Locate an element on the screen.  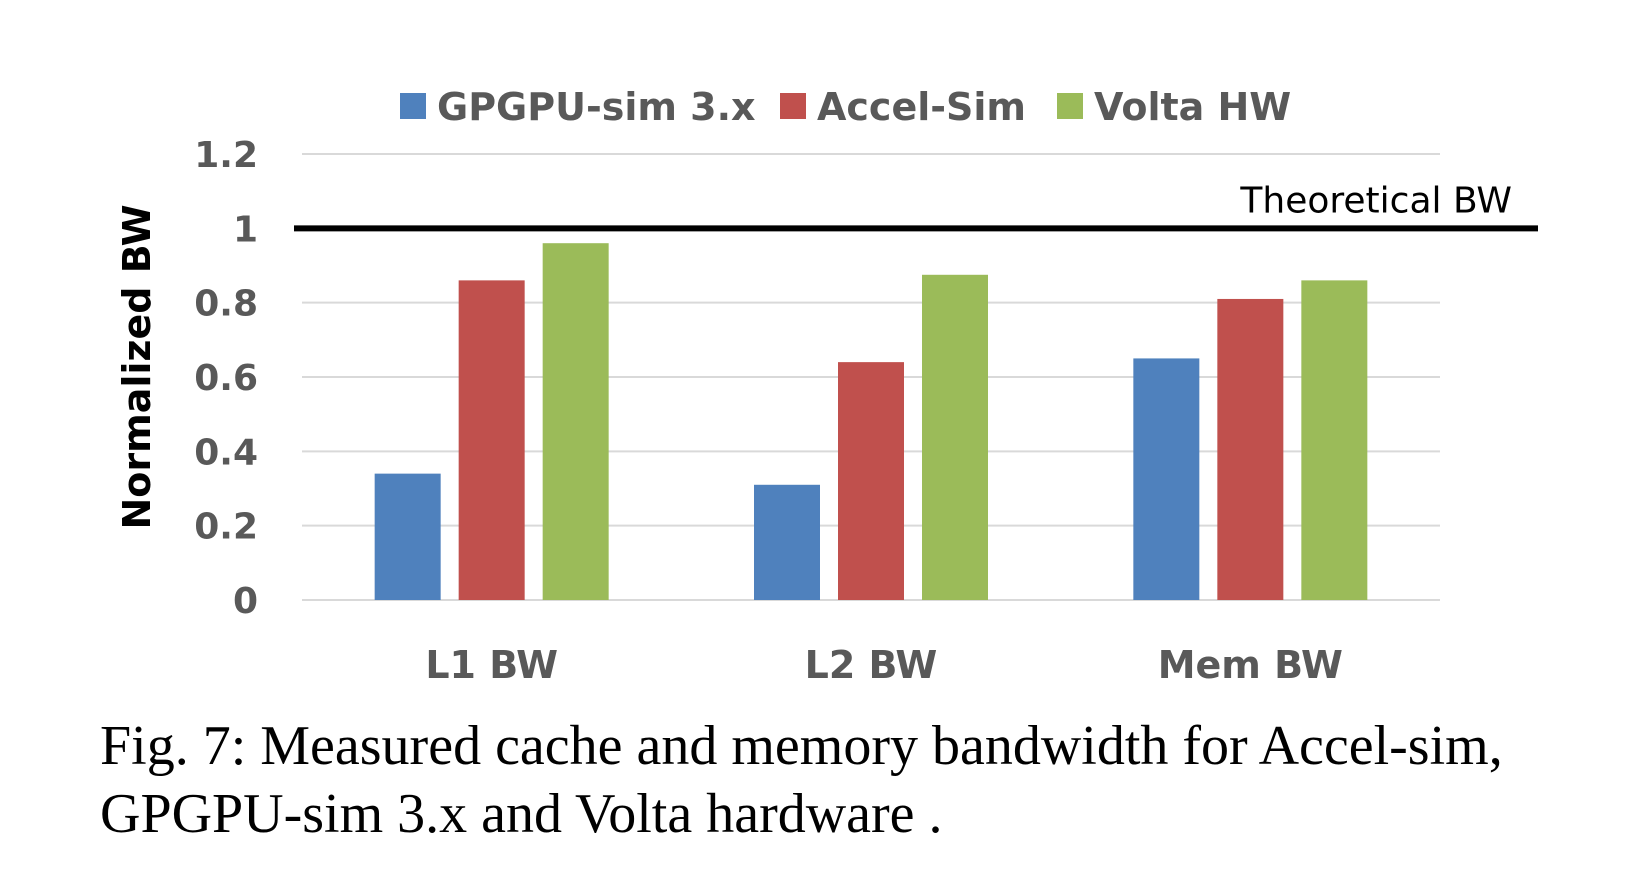
category-labels: L1 BW L2 BW Mem BW is located at coordinates (884, 665).